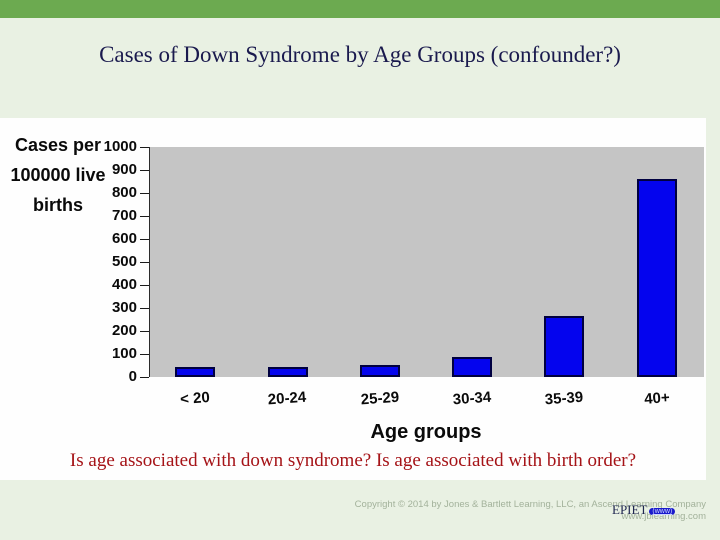 The width and height of the screenshot is (720, 540). Describe the element at coordinates (195, 372) in the screenshot. I see `bar-< 20` at that location.